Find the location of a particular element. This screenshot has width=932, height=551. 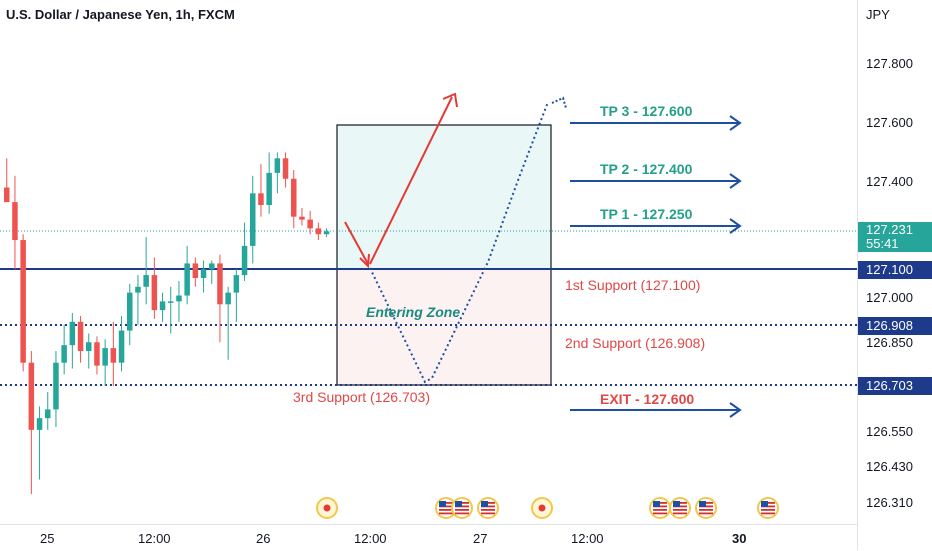

time-axis: 25 12:00 26 12:00 27 12:00 30 is located at coordinates (428, 537).